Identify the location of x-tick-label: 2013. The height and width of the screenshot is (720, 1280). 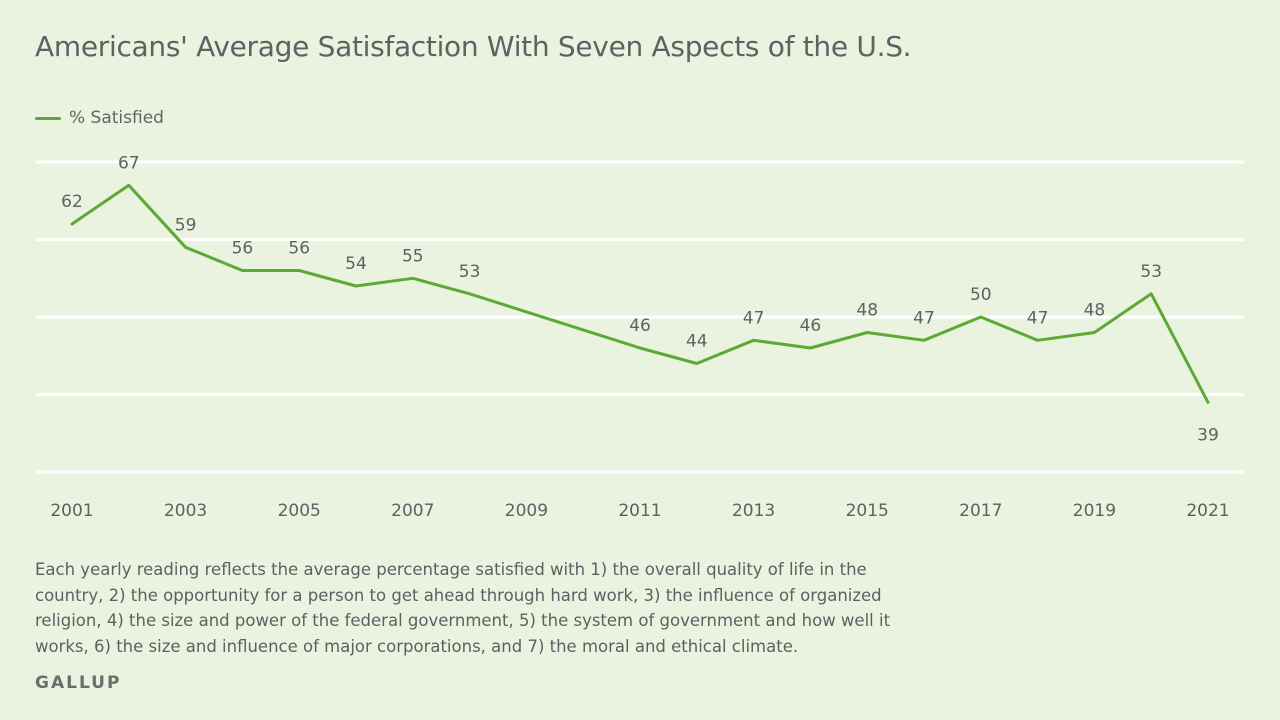
(753, 511).